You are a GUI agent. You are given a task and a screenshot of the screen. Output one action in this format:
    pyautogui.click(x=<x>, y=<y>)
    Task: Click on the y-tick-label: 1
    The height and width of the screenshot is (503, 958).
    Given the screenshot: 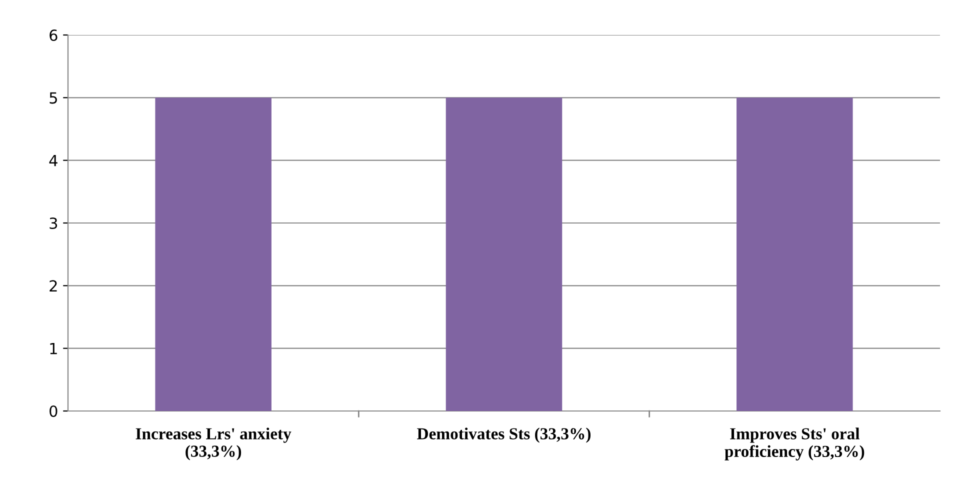 What is the action you would take?
    pyautogui.click(x=53, y=348)
    